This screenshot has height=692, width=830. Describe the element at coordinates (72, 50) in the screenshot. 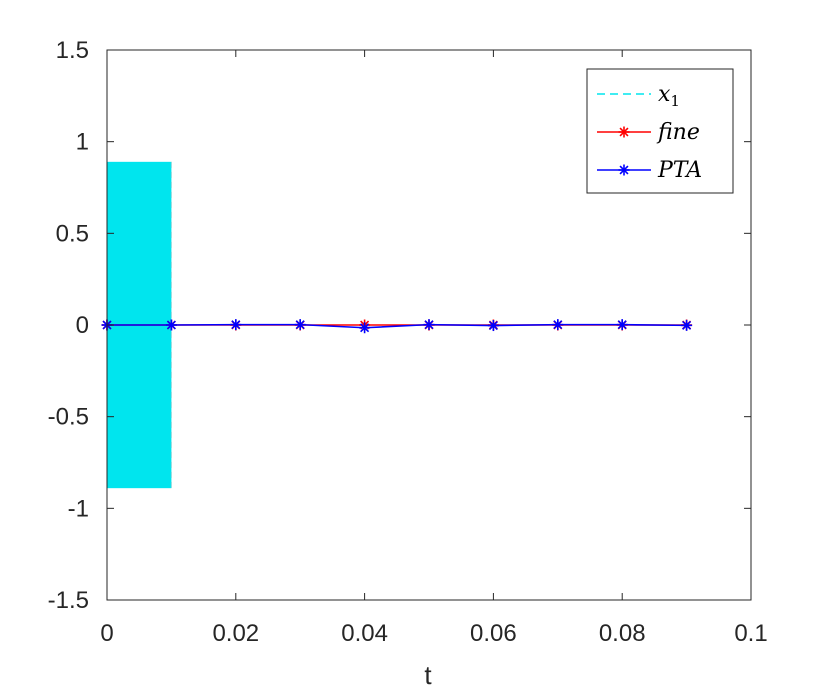

I see `y-tick-label-6: 1.5` at that location.